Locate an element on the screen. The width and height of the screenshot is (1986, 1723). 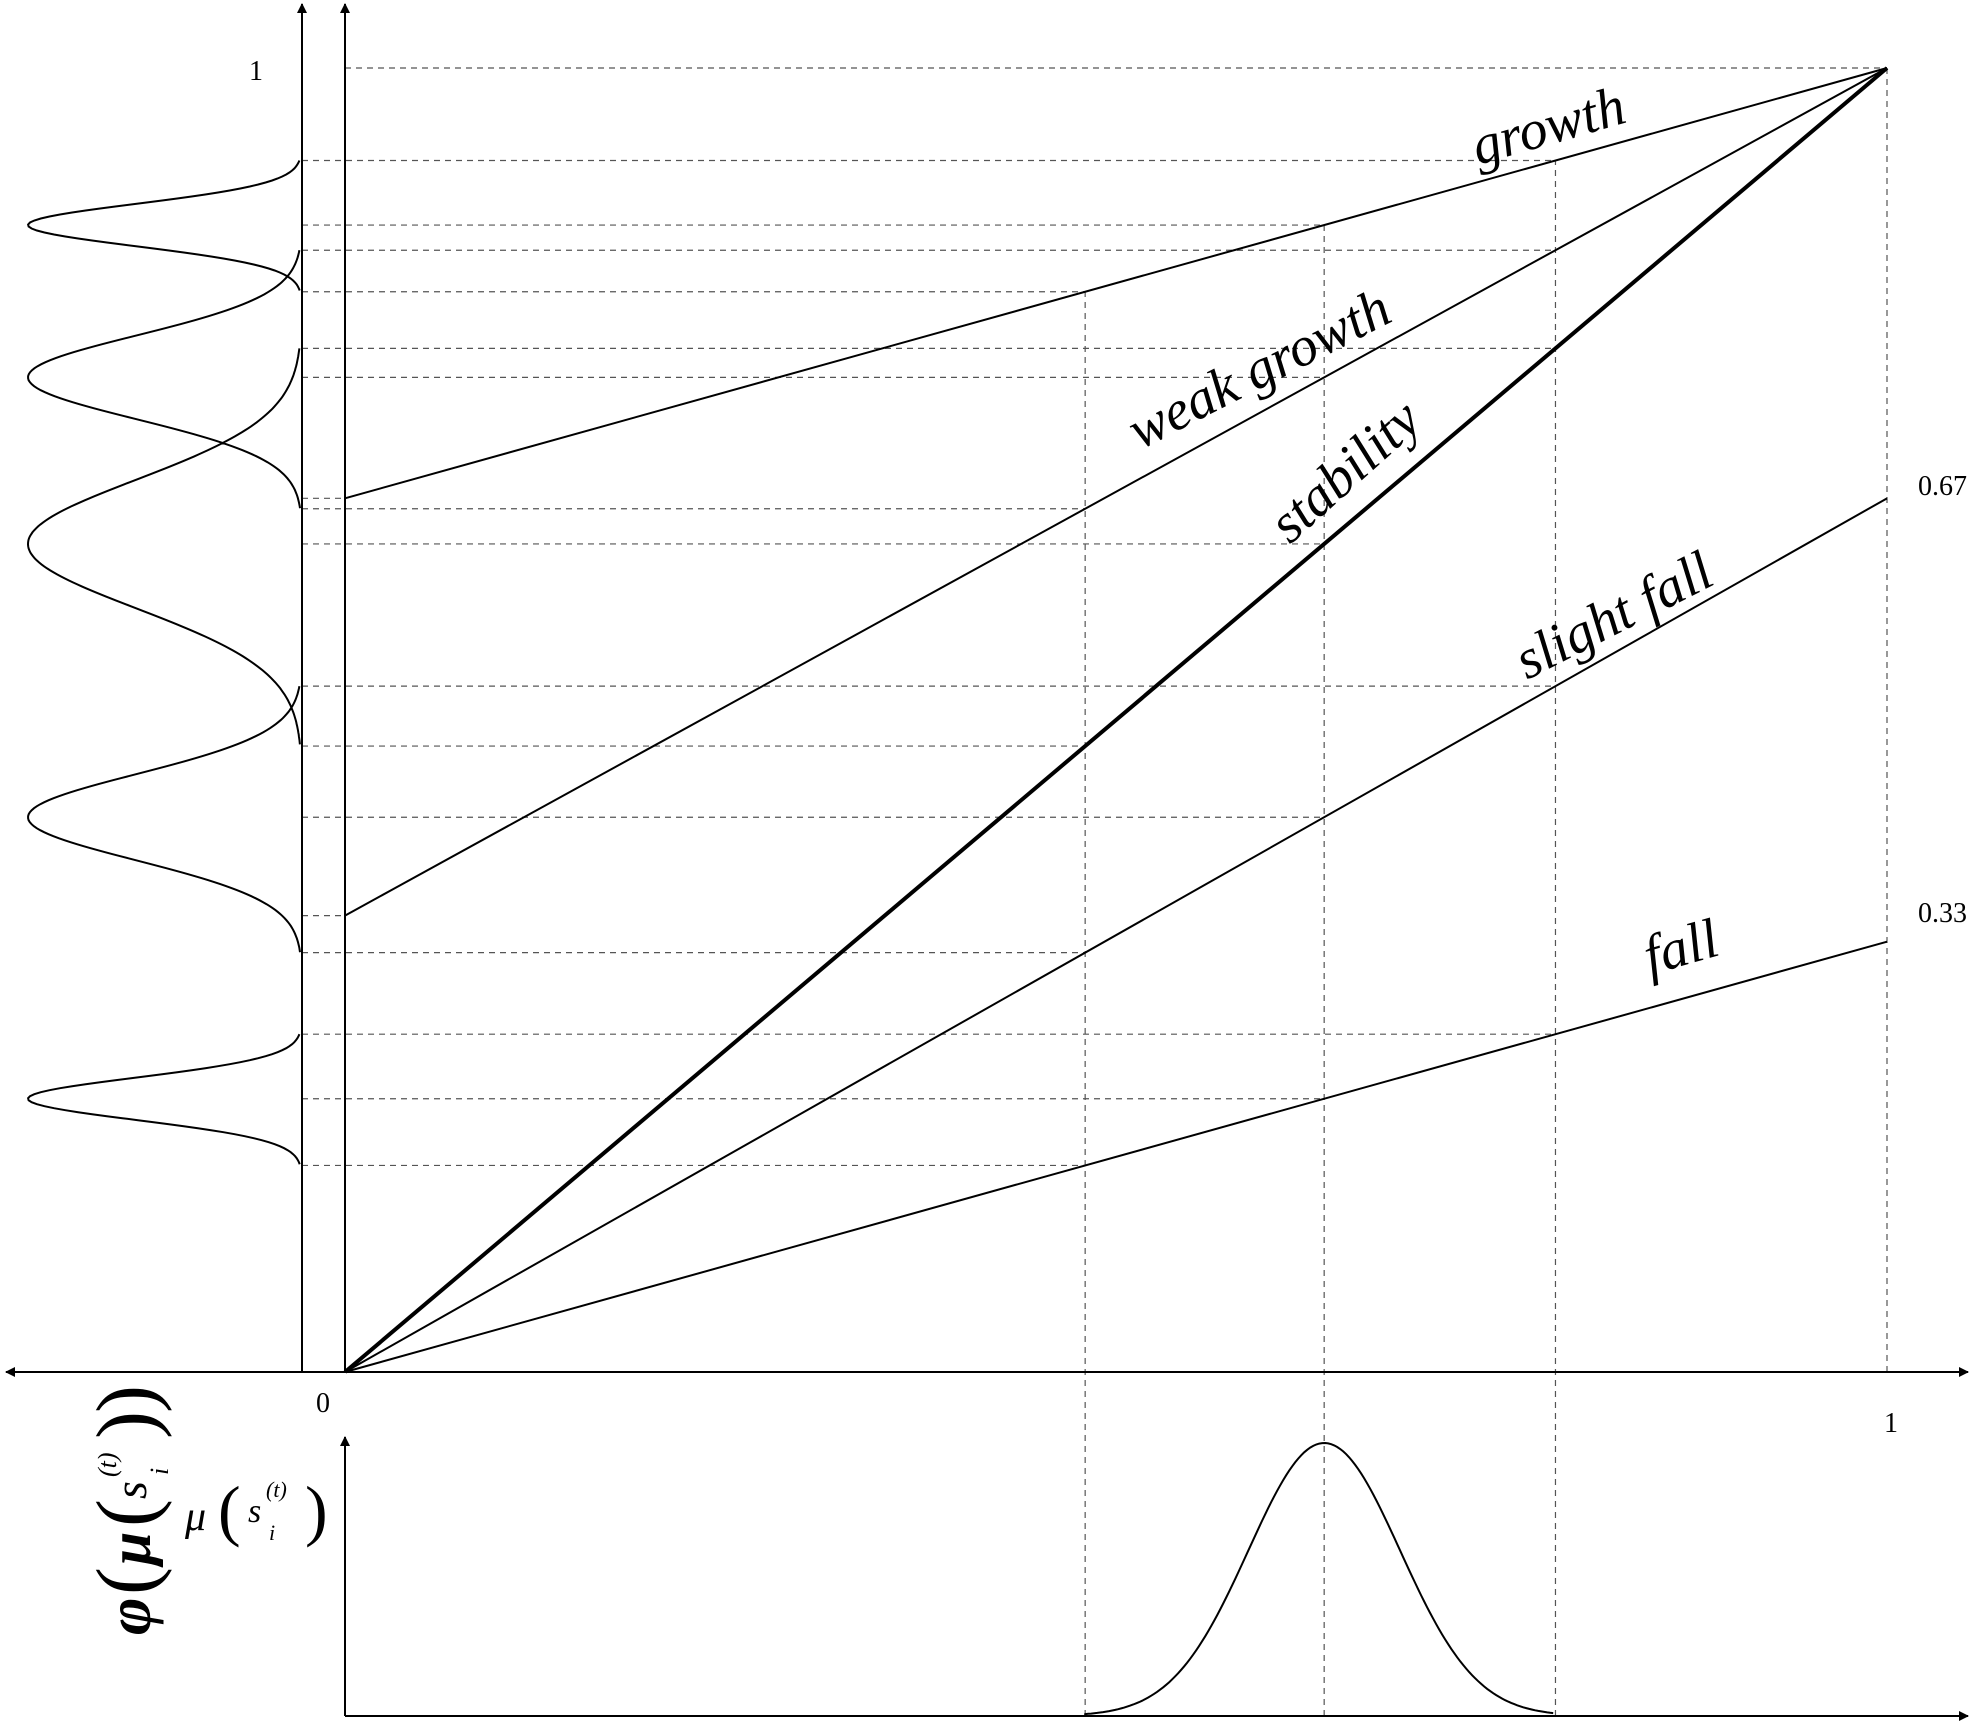
y-033-label: 0.33 is located at coordinates (1942, 913).